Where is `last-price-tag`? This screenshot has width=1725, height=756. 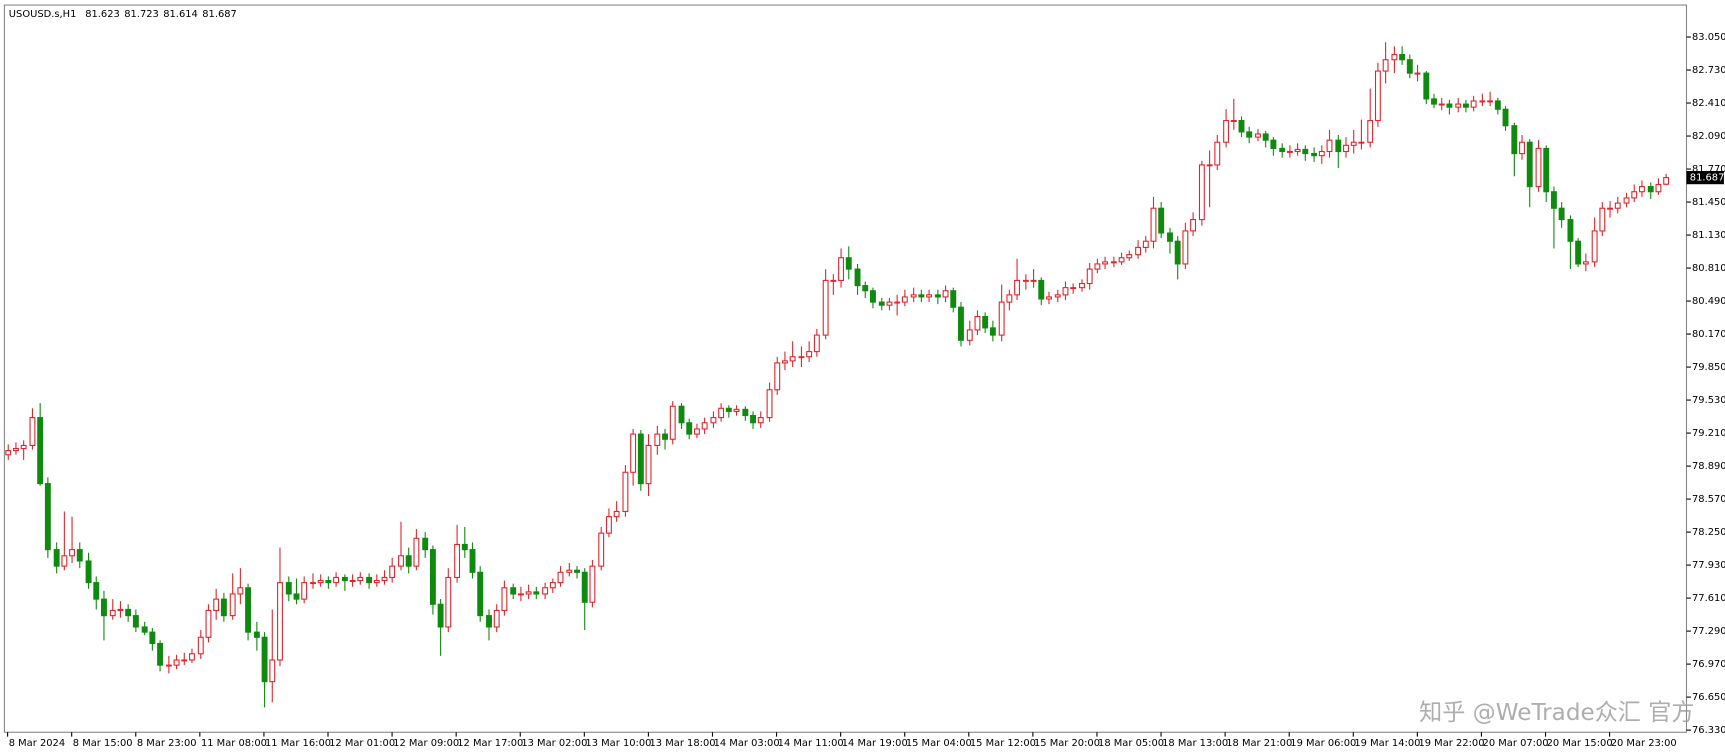
last-price-tag is located at coordinates (1705, 178).